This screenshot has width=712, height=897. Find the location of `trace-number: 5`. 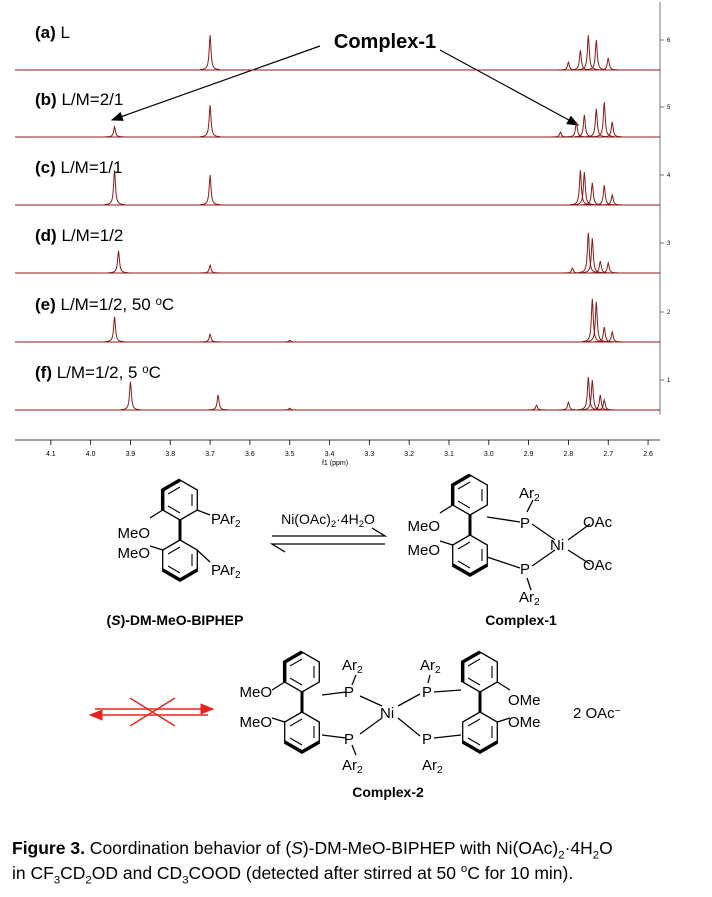

trace-number: 5 is located at coordinates (669, 108).